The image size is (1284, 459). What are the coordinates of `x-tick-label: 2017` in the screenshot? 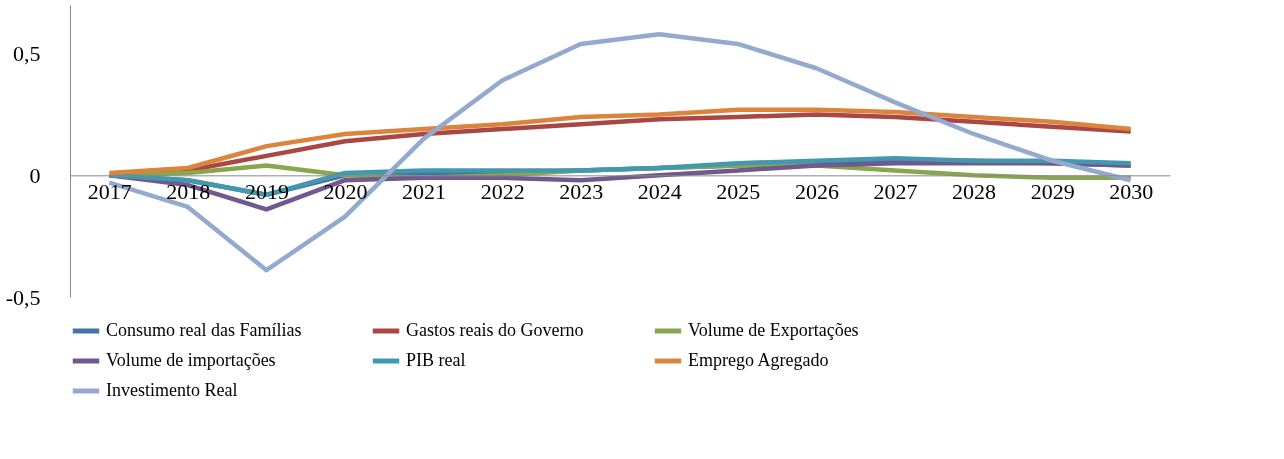 It's located at (109, 191).